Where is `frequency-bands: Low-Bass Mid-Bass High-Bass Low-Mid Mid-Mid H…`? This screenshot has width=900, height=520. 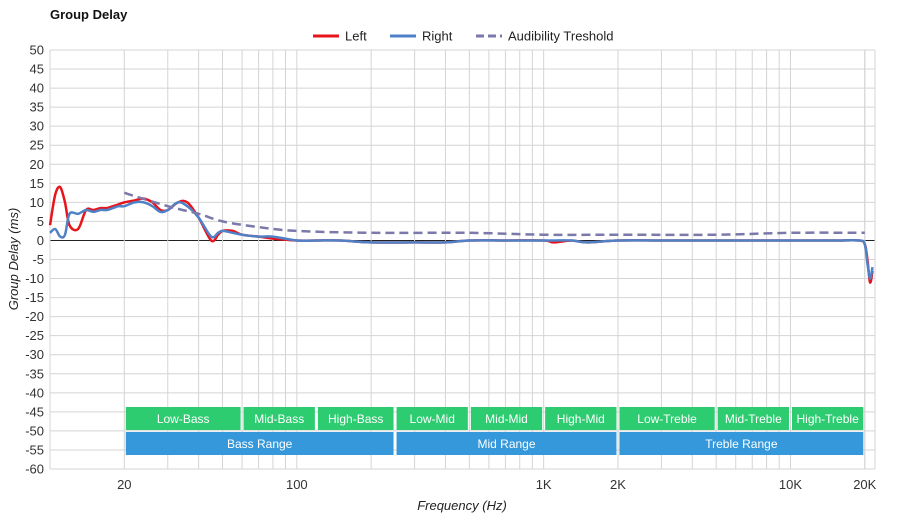
frequency-bands: Low-Bass Mid-Bass High-Bass Low-Mid Mid-Mid H… is located at coordinates (494, 431).